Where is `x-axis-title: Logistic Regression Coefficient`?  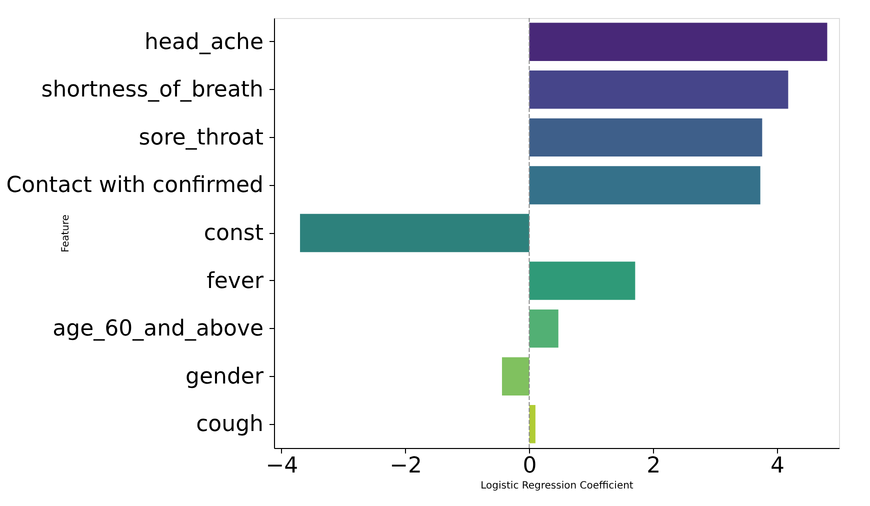 x-axis-title: Logistic Regression Coefficient is located at coordinates (557, 486).